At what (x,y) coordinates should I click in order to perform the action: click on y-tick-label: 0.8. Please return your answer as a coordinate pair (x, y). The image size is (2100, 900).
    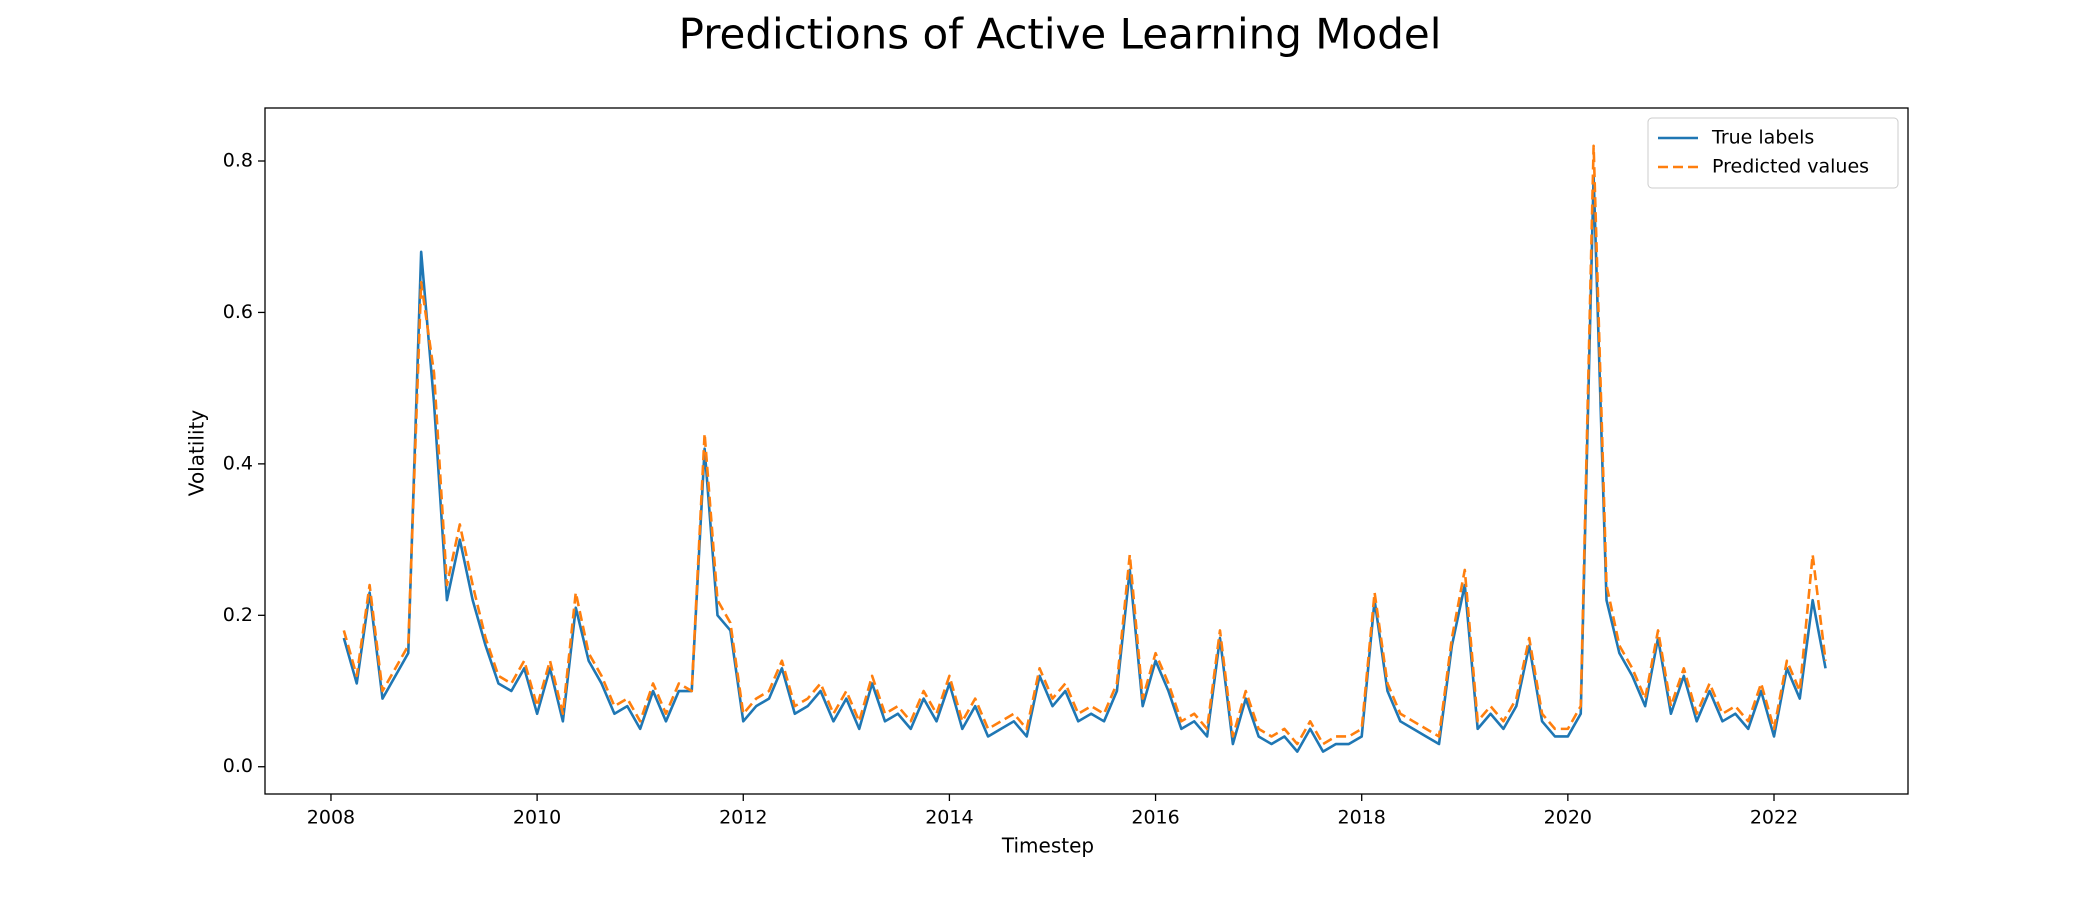
    Looking at the image, I should click on (238, 161).